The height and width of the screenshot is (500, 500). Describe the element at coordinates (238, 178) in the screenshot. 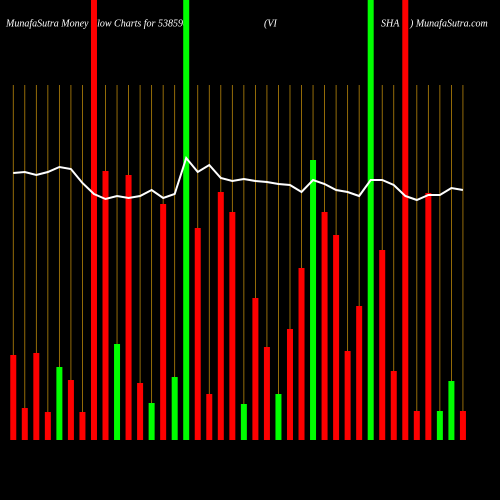

I see `money-flow-line` at that location.